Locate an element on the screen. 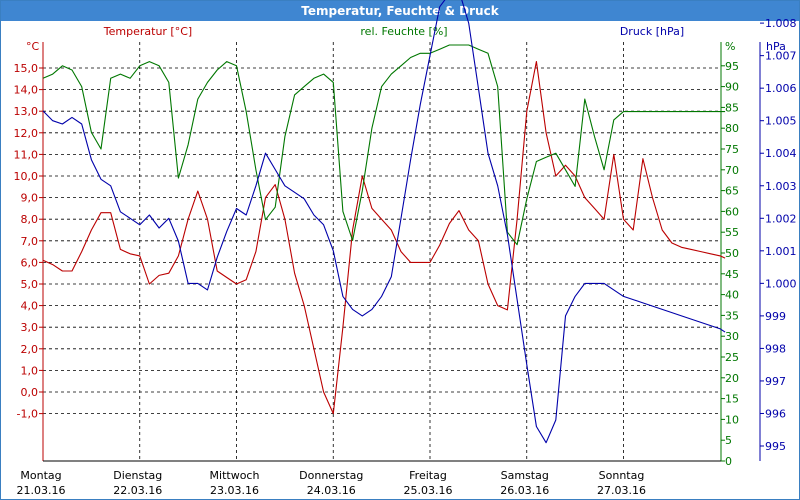  x-tick-day-label: Dienstag is located at coordinates (137, 475).